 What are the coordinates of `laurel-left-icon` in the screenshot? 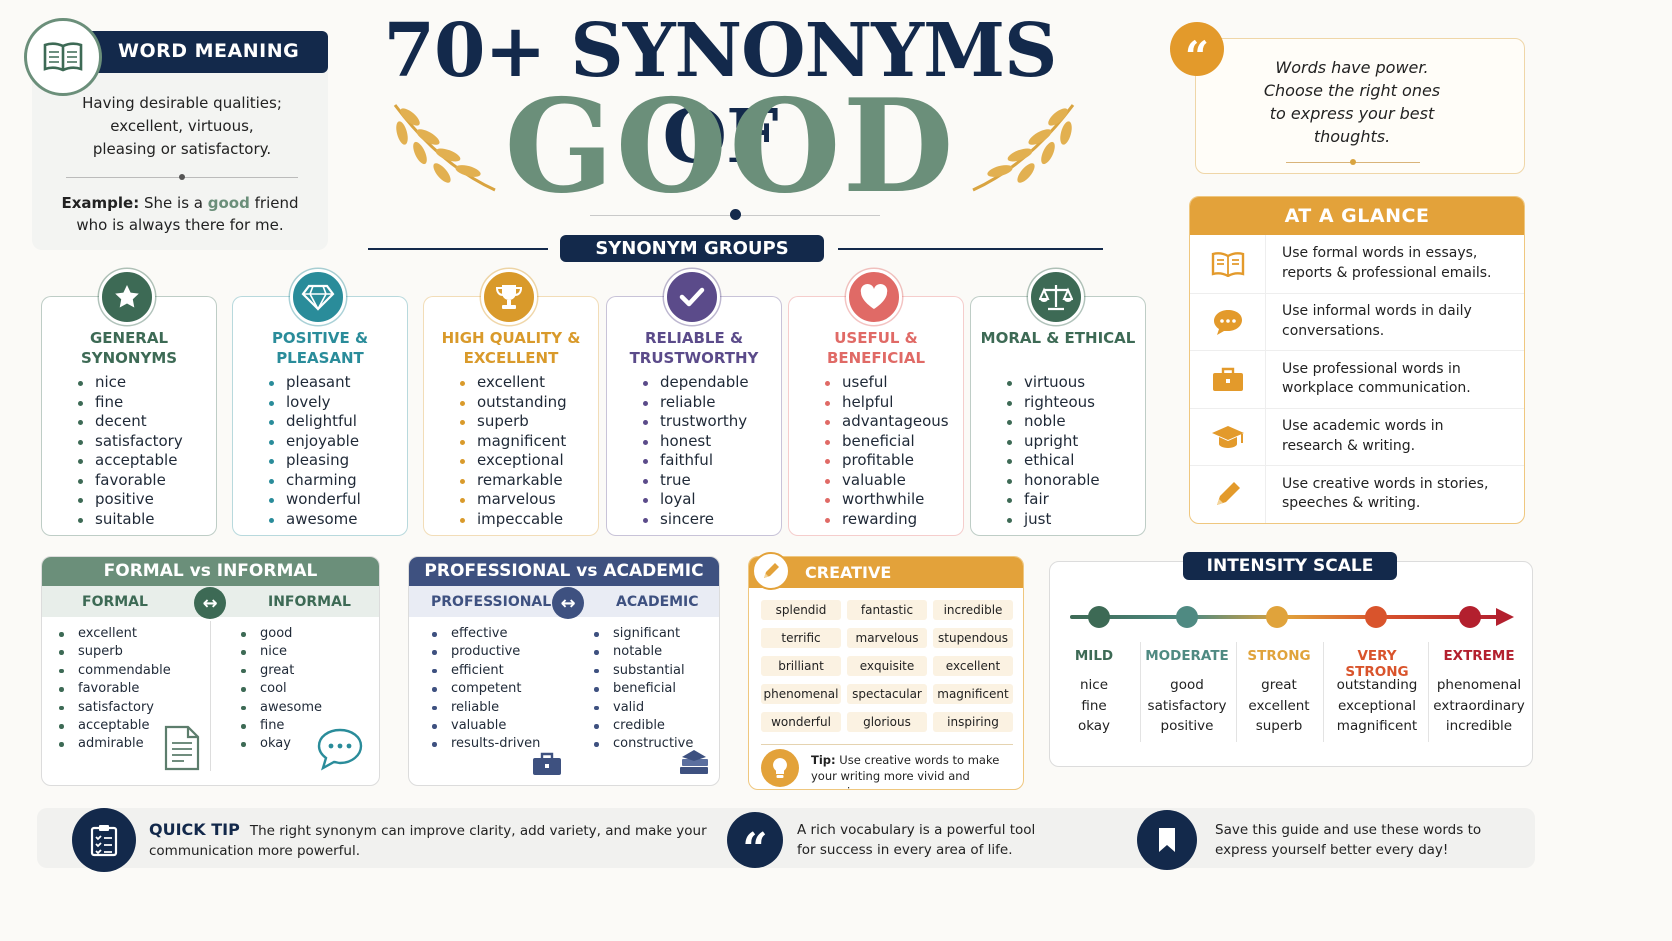 It's located at (444, 148).